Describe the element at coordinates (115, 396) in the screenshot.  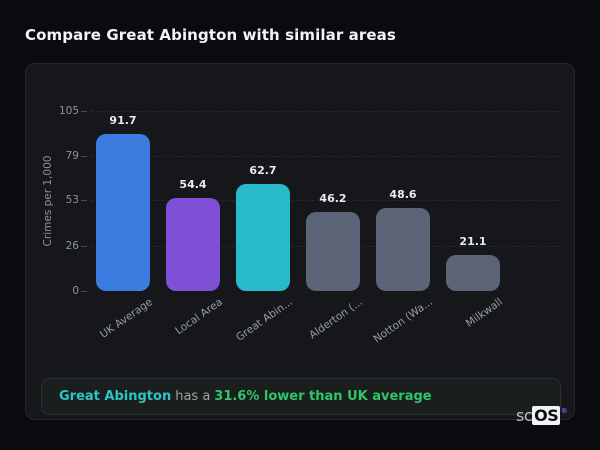
I see `note-area-name: Great Abington` at that location.